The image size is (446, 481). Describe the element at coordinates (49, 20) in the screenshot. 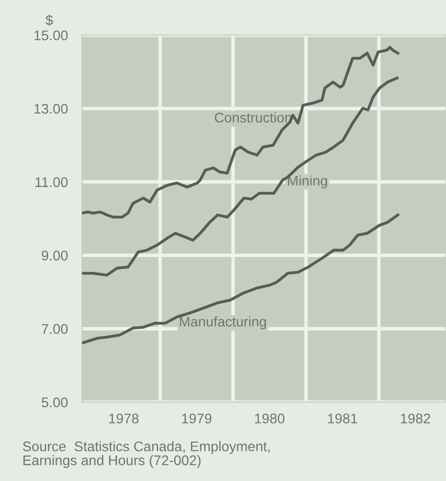

I see `y-axis-title: $` at that location.